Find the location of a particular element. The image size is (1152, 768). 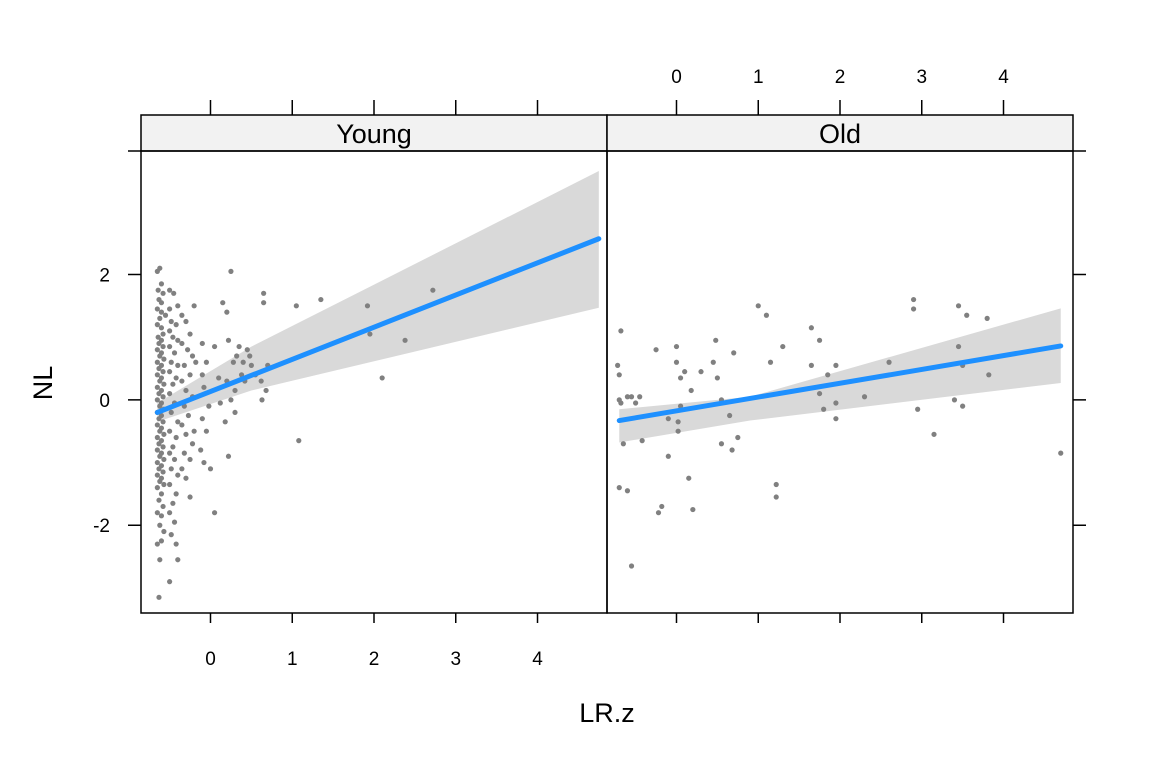

y-tick-label: 0 is located at coordinates (104, 401).